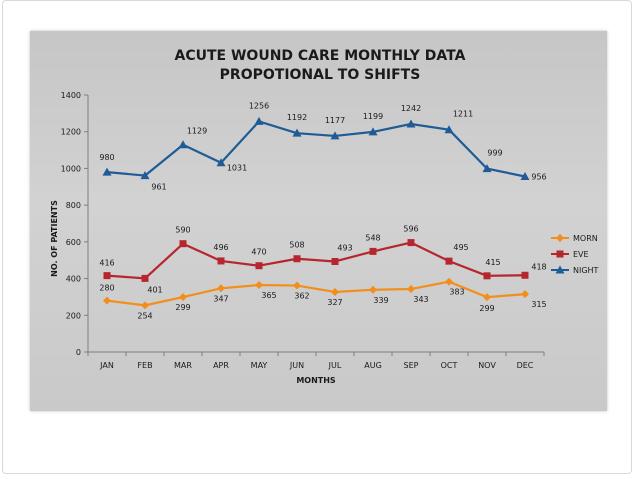  I want to click on data-label-morn: 362, so click(301, 296).